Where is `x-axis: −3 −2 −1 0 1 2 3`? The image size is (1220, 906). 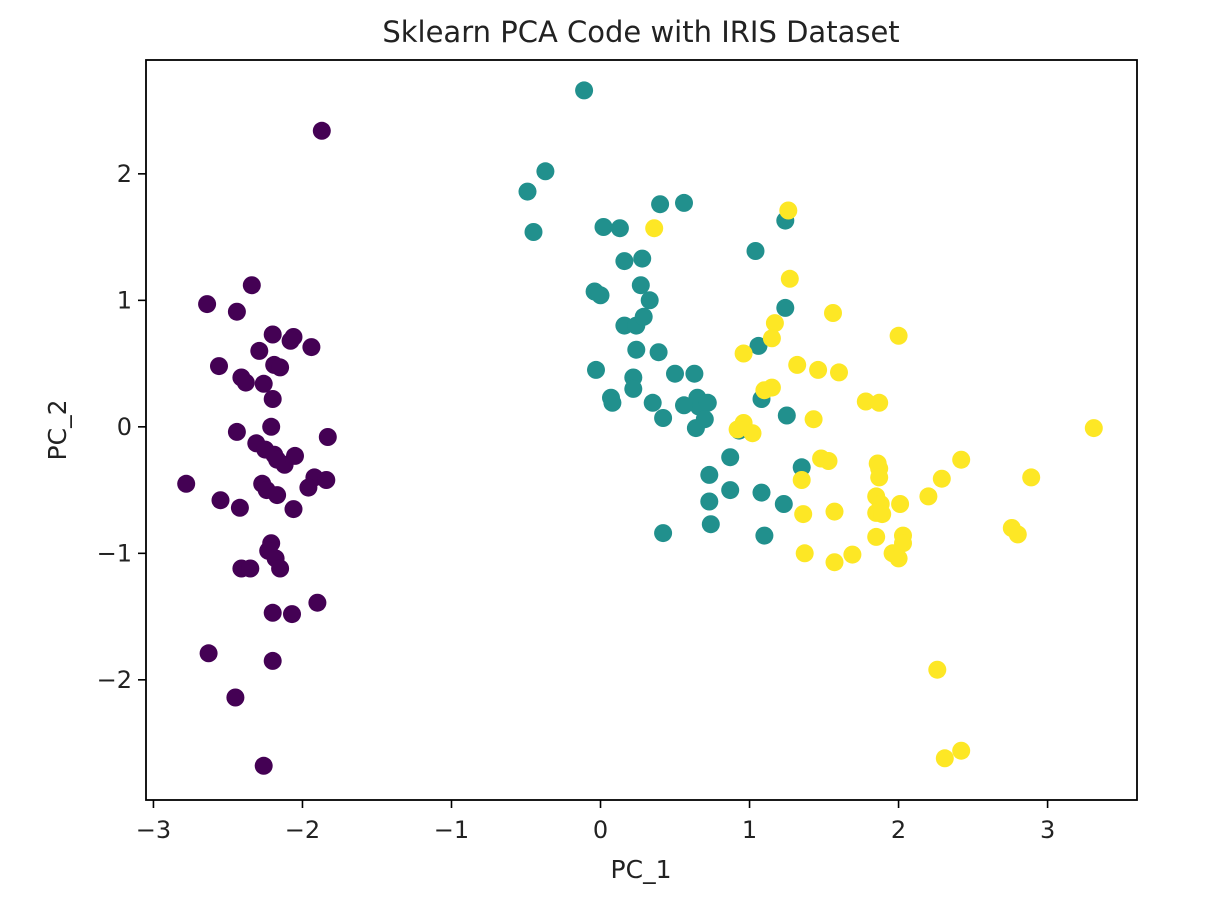
x-axis: −3 −2 −1 0 1 2 3 is located at coordinates (595, 822).